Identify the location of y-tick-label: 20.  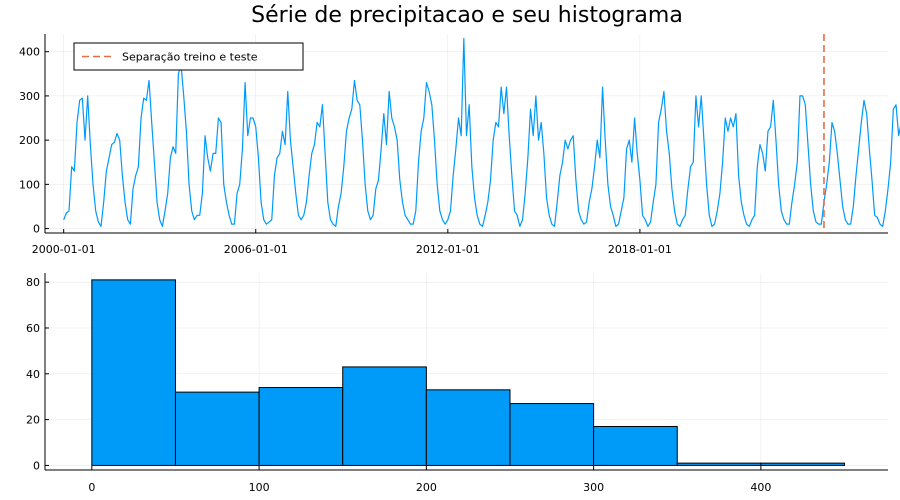
(33, 420).